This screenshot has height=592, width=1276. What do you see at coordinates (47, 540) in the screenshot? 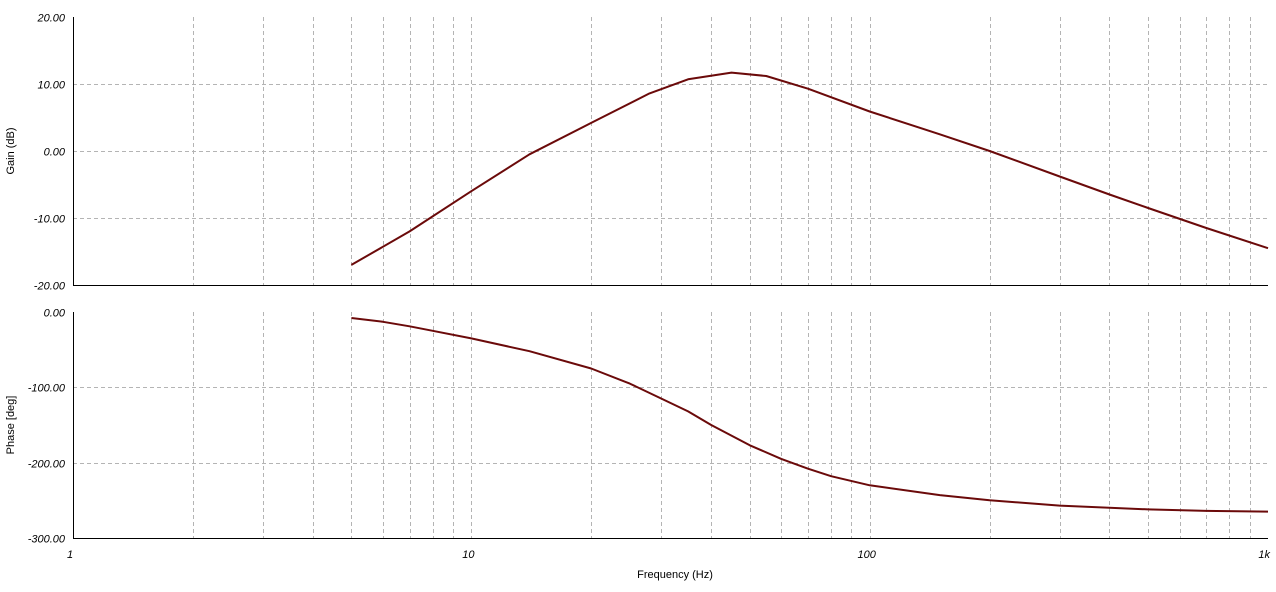
I see `phase-ytick-label: -300.00` at bounding box center [47, 540].